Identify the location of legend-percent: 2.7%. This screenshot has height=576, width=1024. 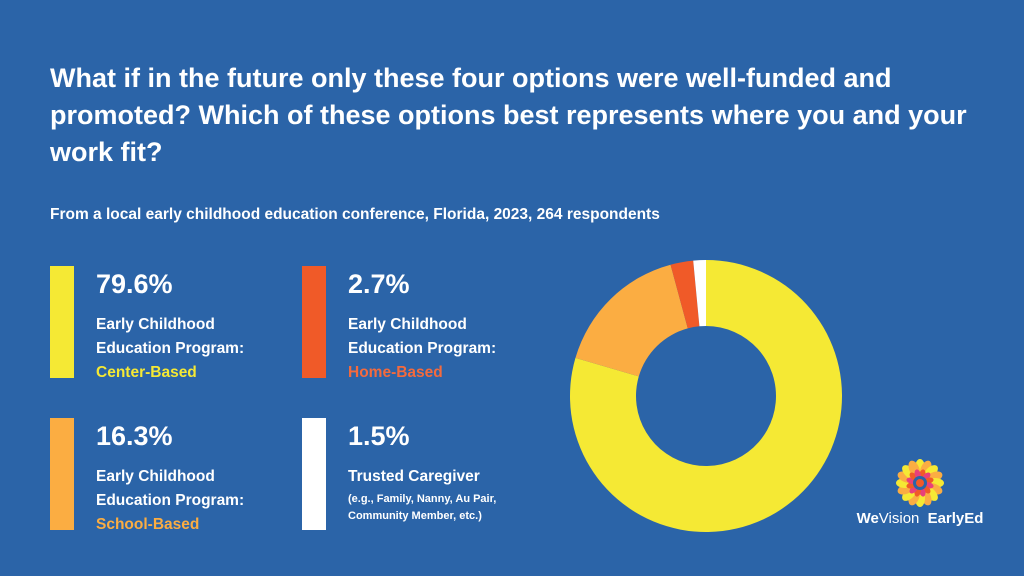
(379, 284).